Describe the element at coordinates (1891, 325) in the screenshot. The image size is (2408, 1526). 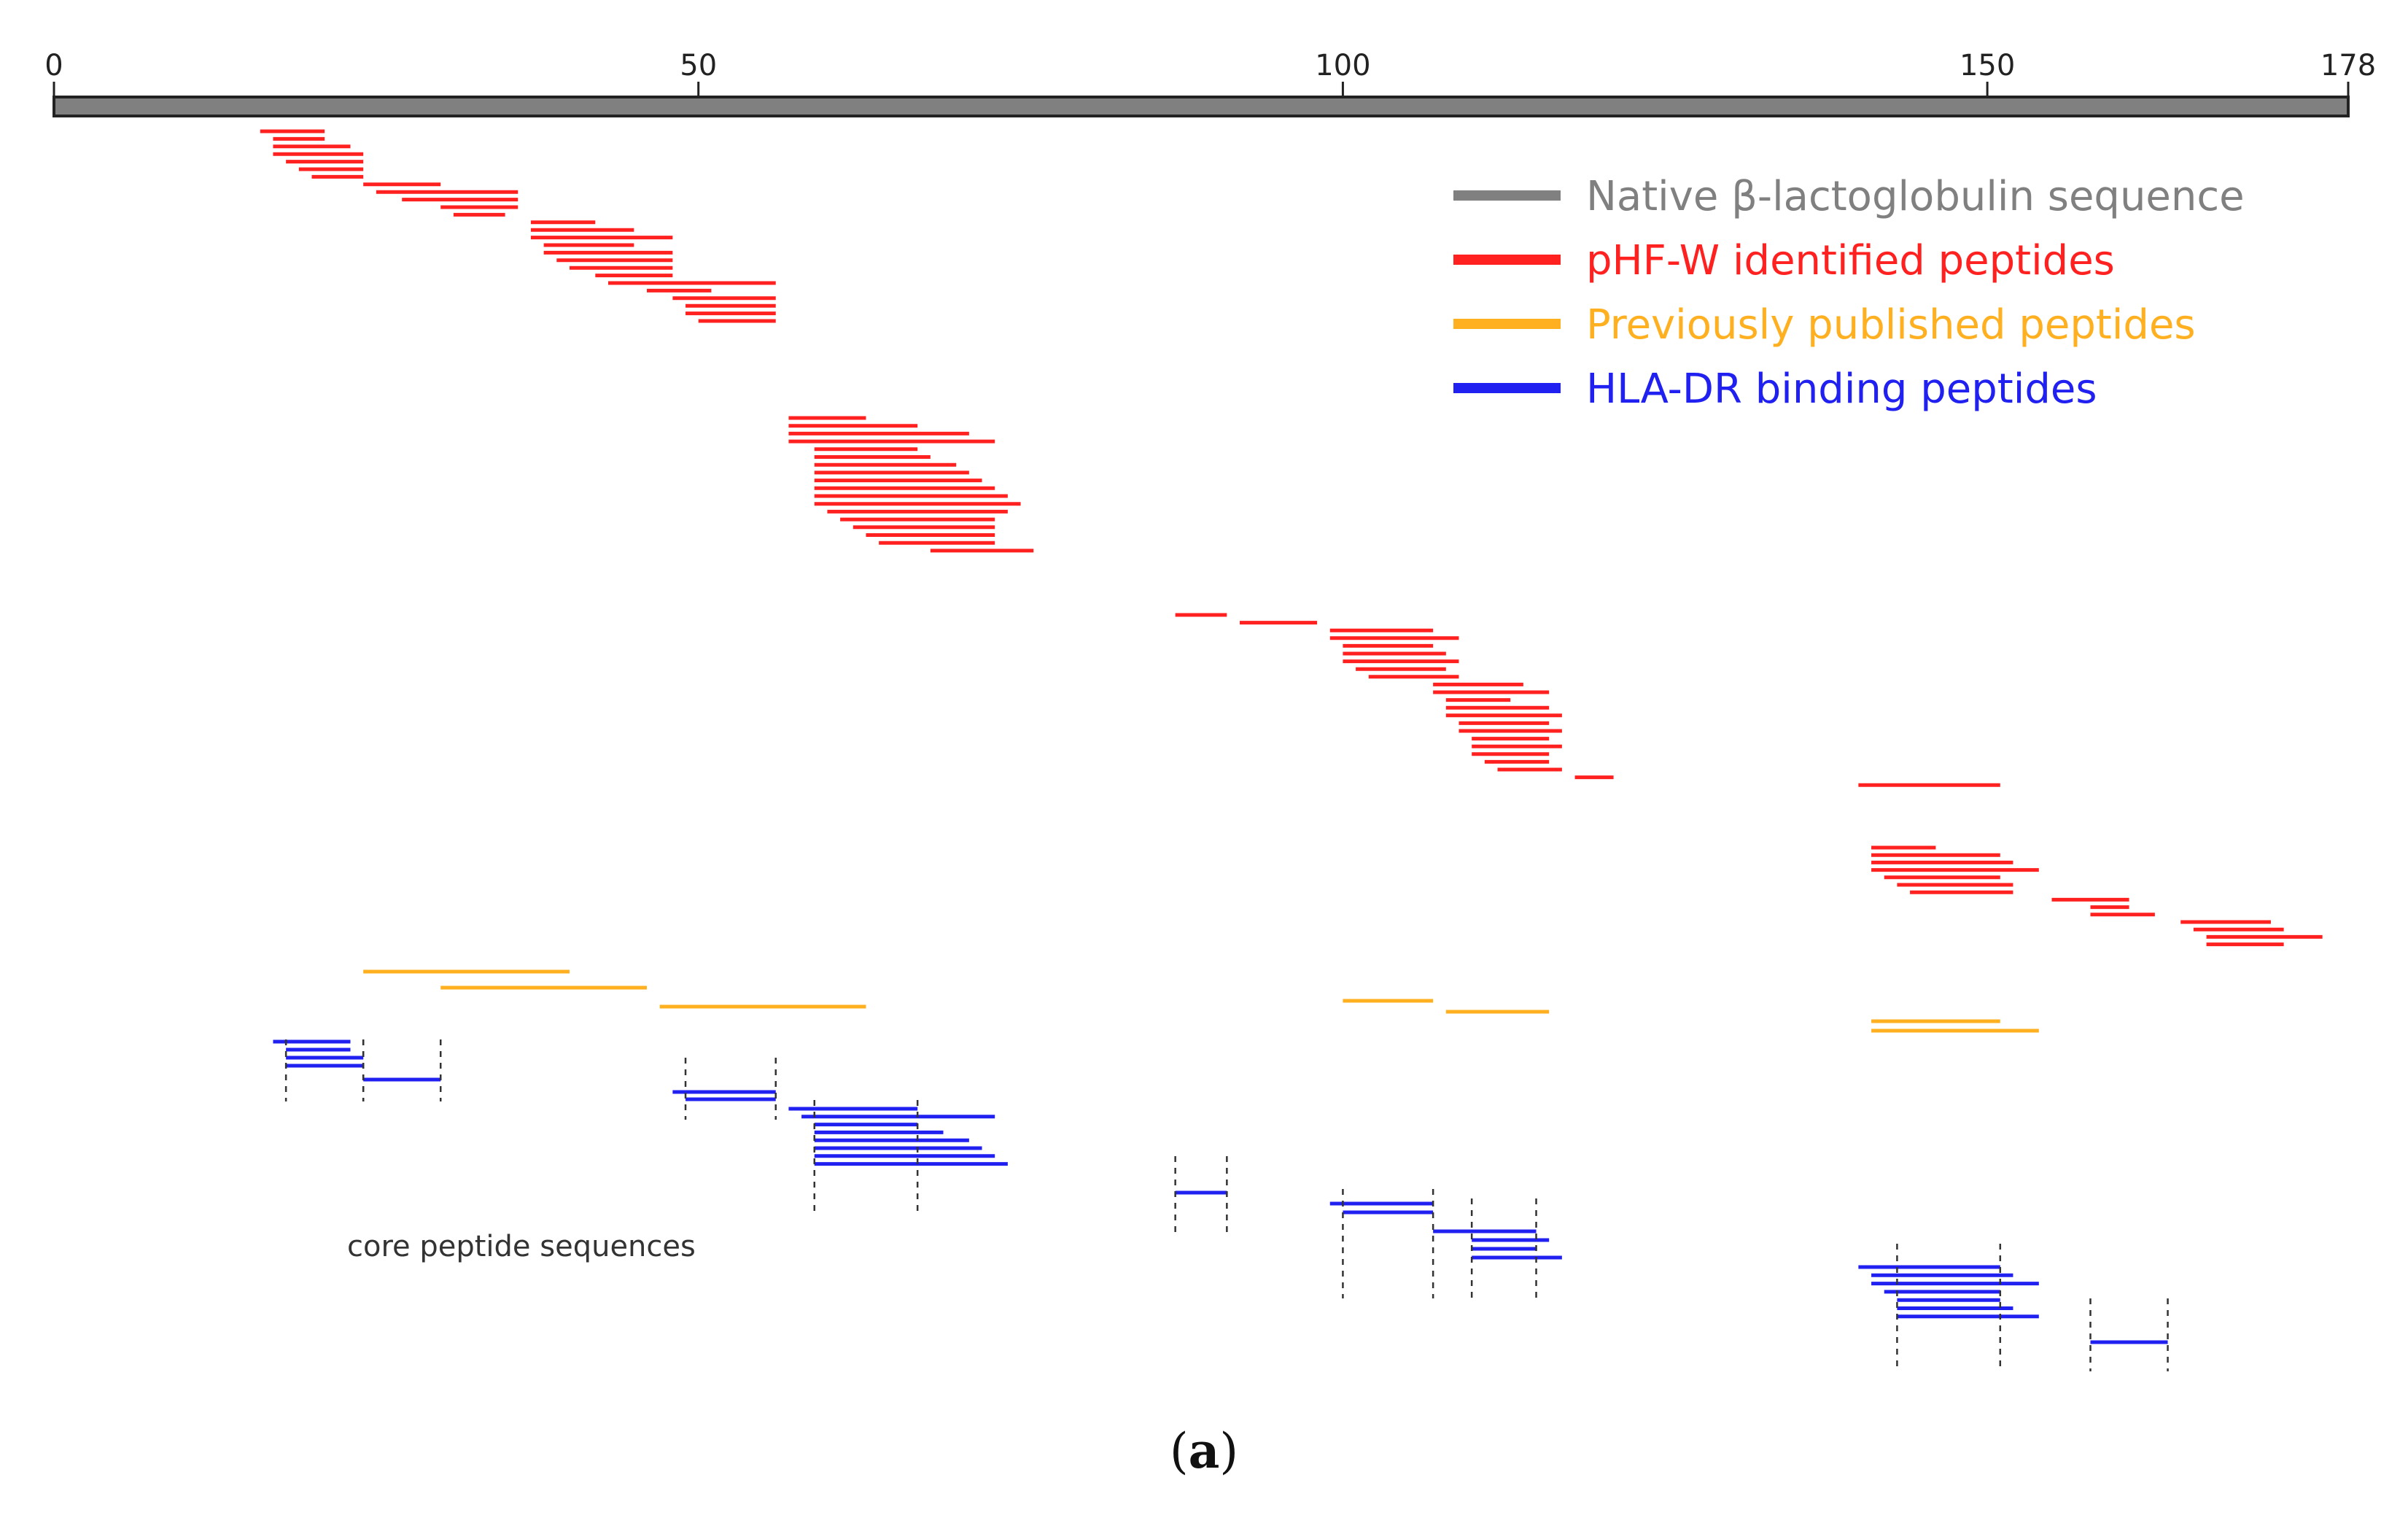
I see `legend-label: Previously published peptides` at that location.